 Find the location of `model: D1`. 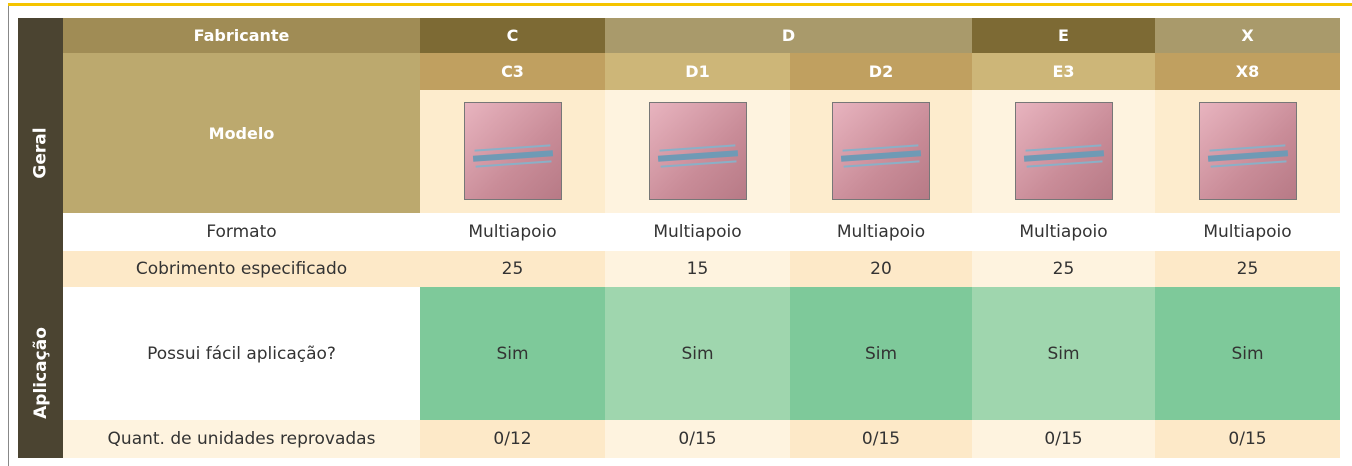

model: D1 is located at coordinates (697, 71).